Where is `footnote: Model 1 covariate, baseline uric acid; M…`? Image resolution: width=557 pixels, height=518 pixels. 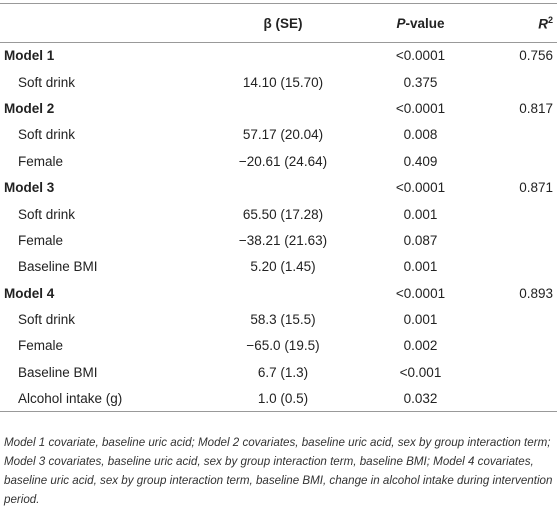 footnote: Model 1 covariate, baseline uric acid; M… is located at coordinates (278, 471).